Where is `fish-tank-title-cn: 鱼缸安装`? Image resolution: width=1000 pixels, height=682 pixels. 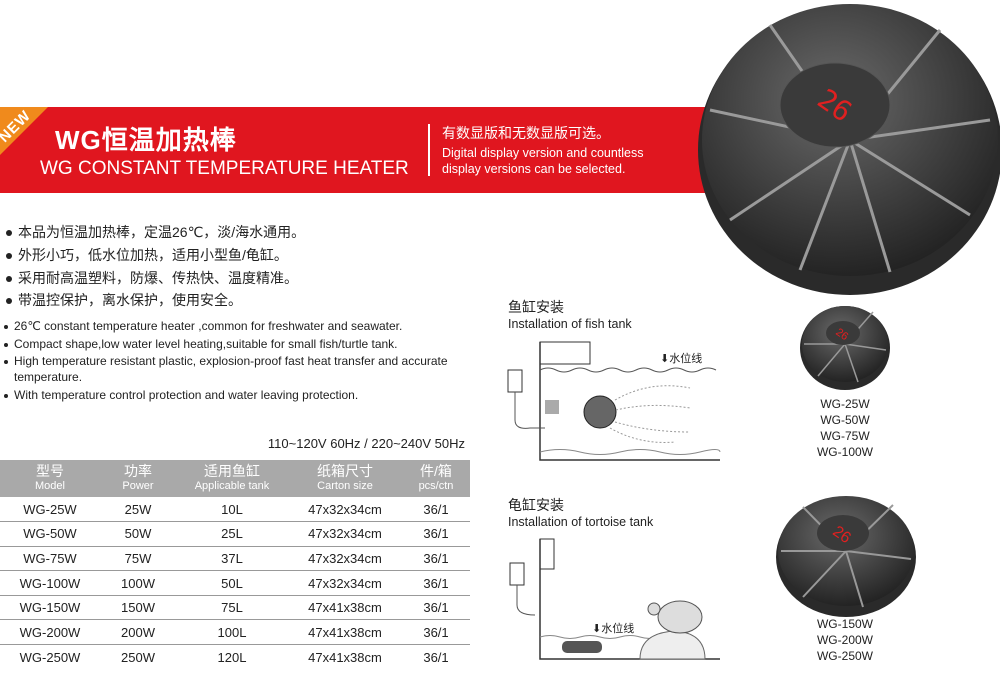 fish-tank-title-cn: 鱼缸安装 is located at coordinates (536, 307).